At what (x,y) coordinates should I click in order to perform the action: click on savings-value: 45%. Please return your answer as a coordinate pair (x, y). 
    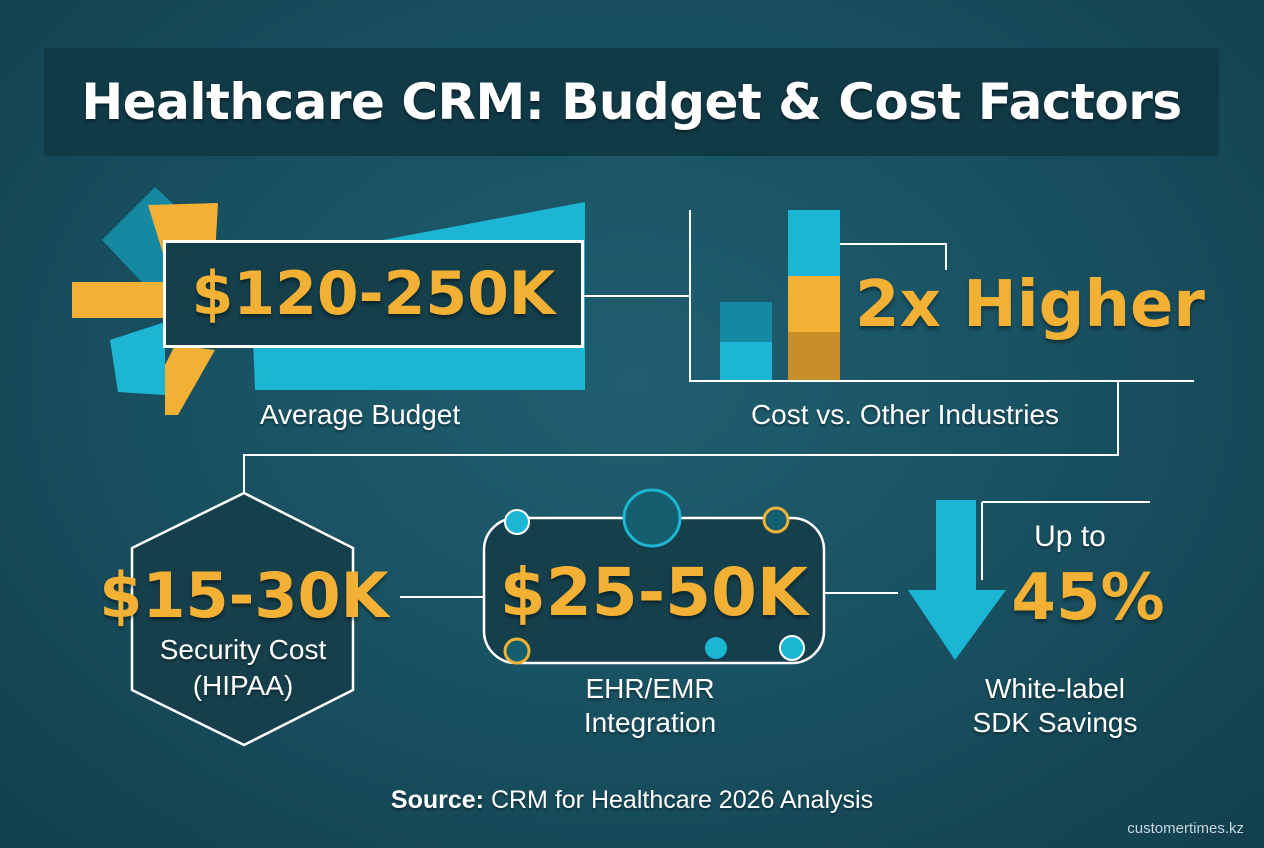
    Looking at the image, I should click on (1088, 598).